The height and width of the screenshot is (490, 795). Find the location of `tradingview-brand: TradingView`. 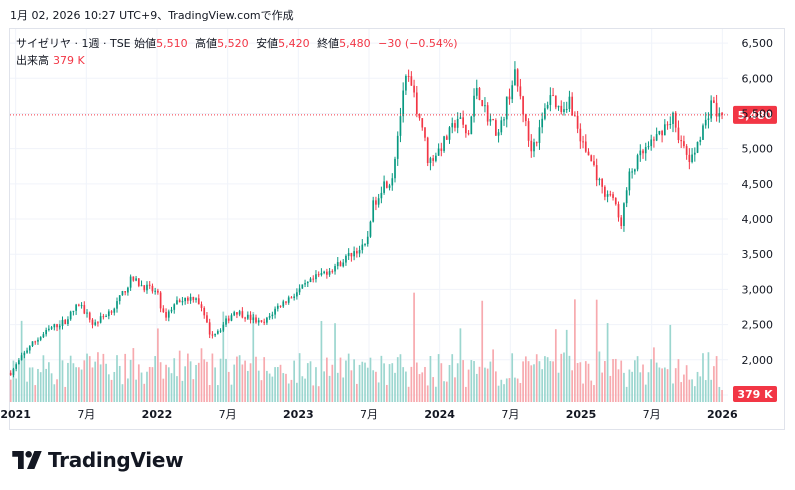

tradingview-brand: TradingView is located at coordinates (98, 460).